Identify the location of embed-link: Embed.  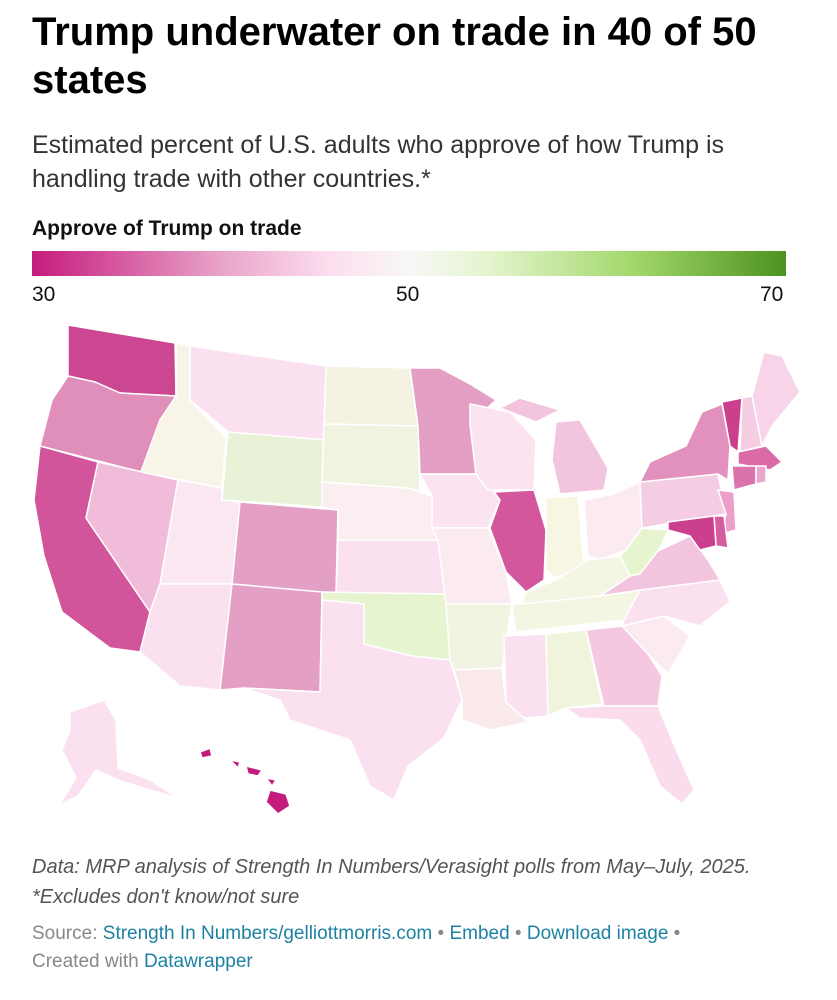
(479, 933).